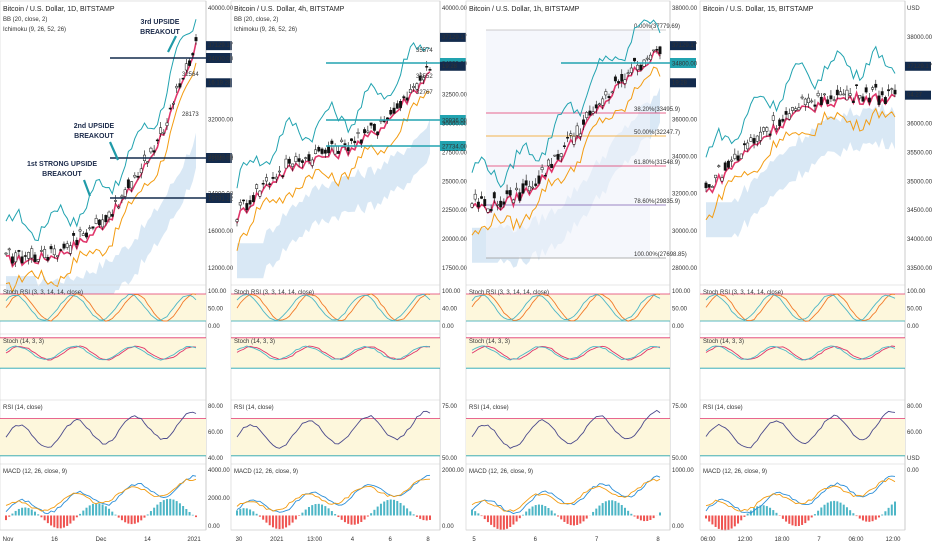 Image resolution: width=932 pixels, height=555 pixels. Describe the element at coordinates (94, 136) in the screenshot. I see `breakout-annotation: BREAKOUT` at that location.